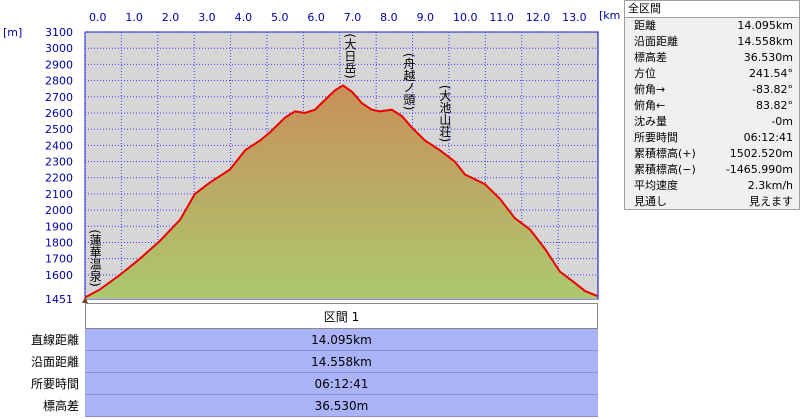  I want to click on x-tick-label: 5.0, so click(280, 17).